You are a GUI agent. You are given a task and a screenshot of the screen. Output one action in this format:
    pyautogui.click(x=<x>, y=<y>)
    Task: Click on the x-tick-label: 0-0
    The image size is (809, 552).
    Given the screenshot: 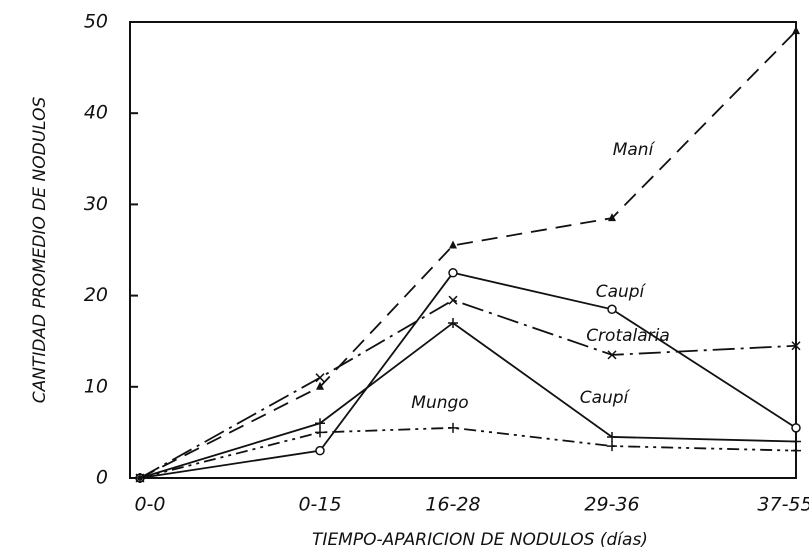 What is the action you would take?
    pyautogui.click(x=149, y=505)
    